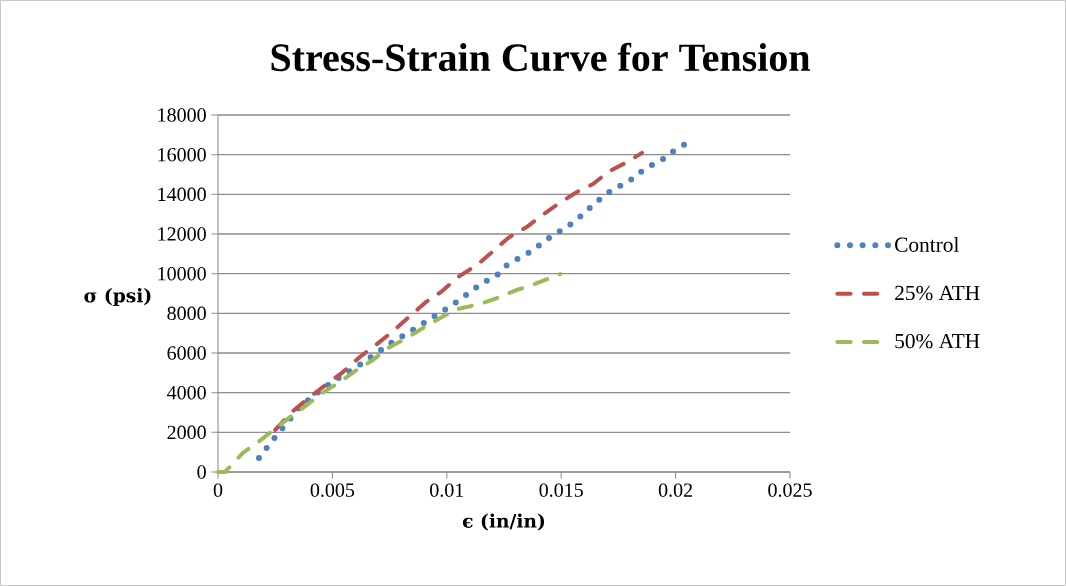 This screenshot has height=586, width=1066. I want to click on legend-label: 25% ATH, so click(937, 293).